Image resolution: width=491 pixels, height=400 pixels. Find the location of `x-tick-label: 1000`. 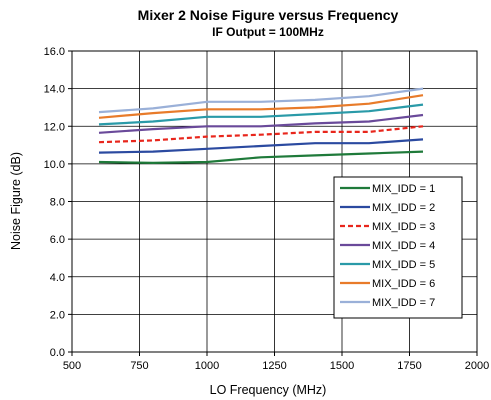

x-tick-label: 1000 is located at coordinates (207, 366).